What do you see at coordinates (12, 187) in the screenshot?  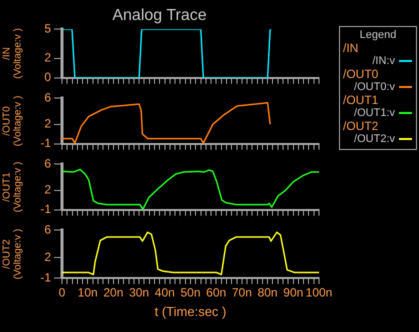 I see `y-axis-title: /OUT1 (Voltage:v )` at bounding box center [12, 187].